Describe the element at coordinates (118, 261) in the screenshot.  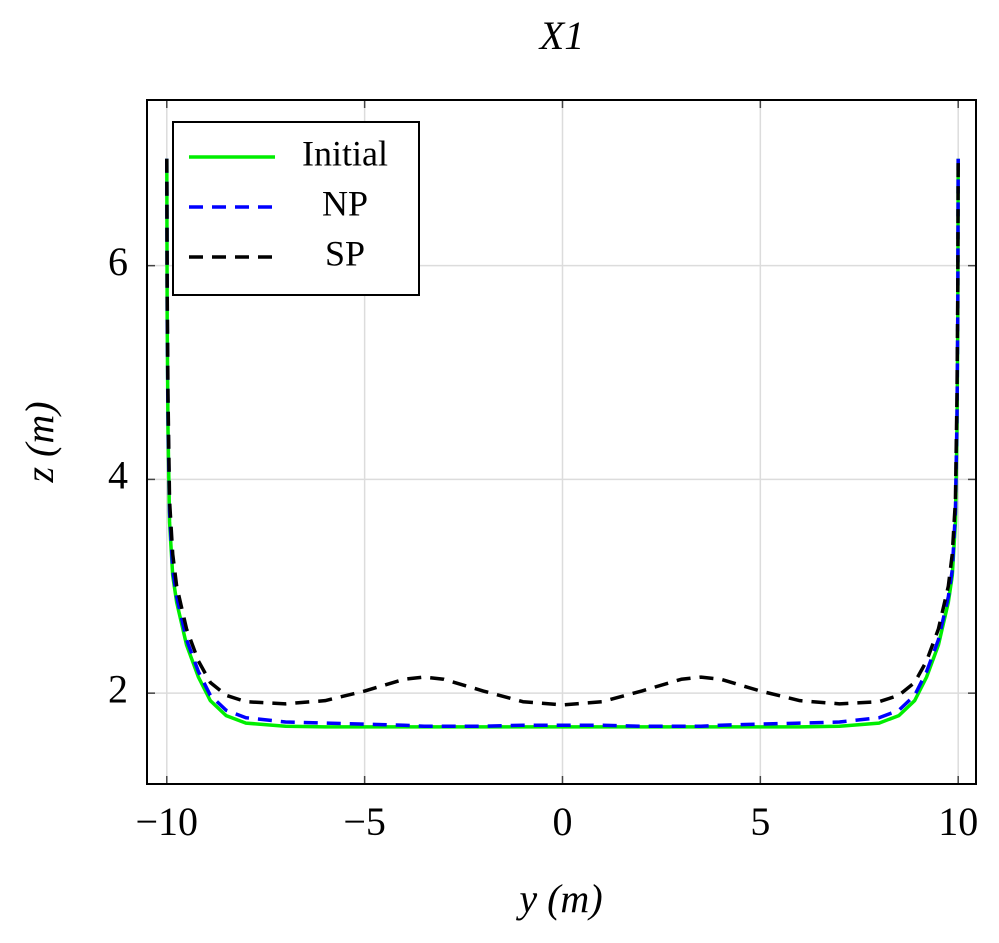
I see `y-tick-label: 6` at that location.